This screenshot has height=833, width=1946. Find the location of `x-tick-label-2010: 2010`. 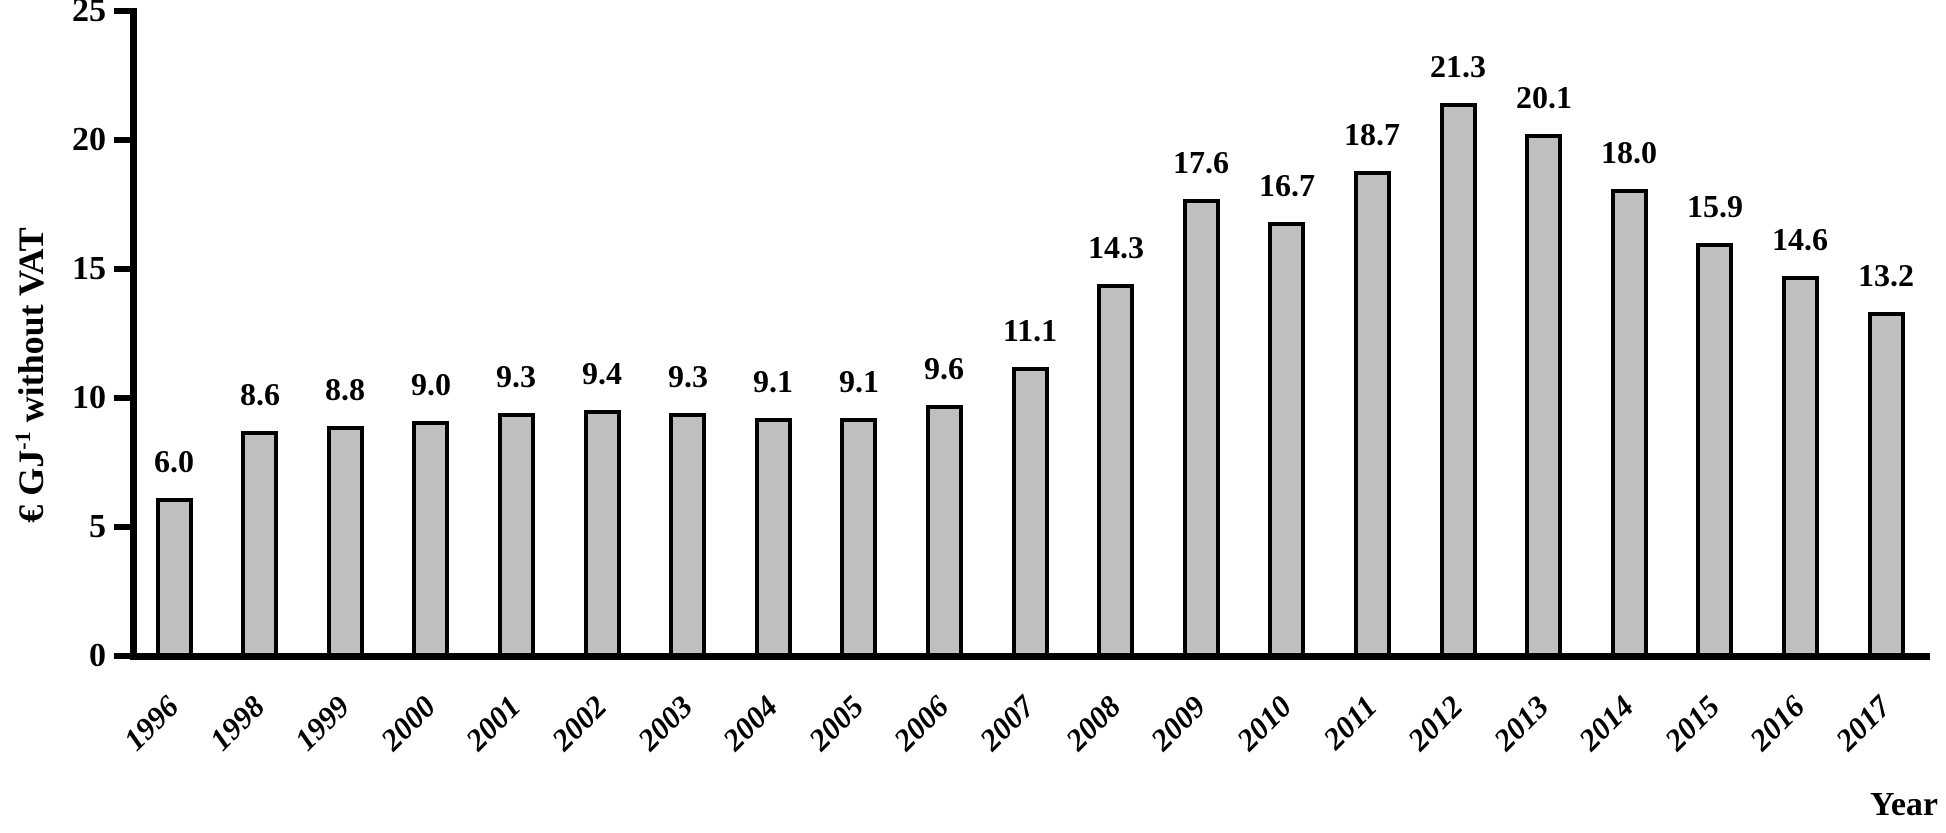

x-tick-label-2010: 2010 is located at coordinates (1264, 723).